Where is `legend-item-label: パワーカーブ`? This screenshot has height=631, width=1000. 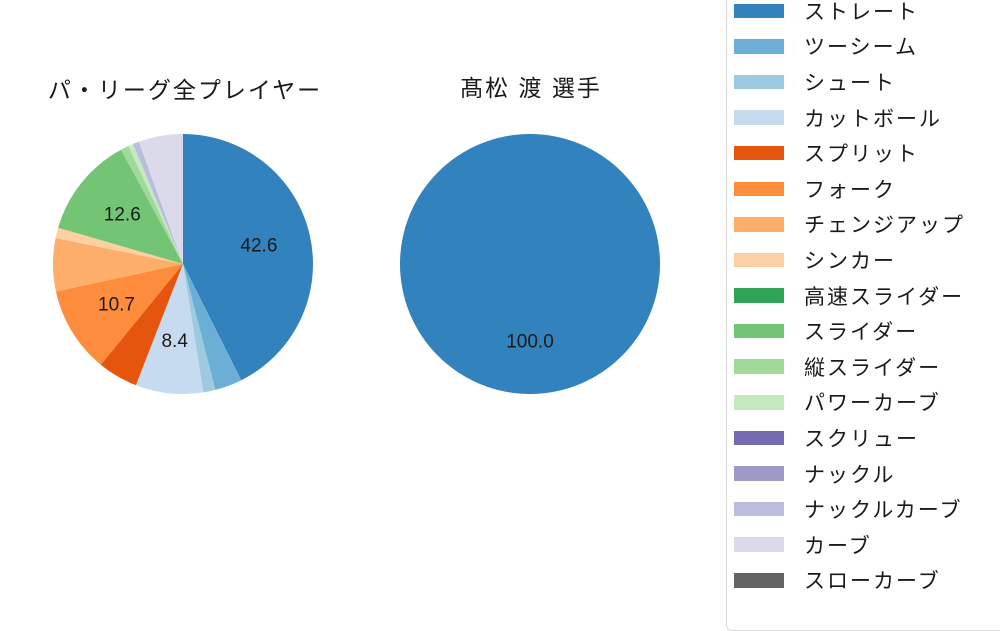
legend-item-label: パワーカーブ is located at coordinates (872, 404).